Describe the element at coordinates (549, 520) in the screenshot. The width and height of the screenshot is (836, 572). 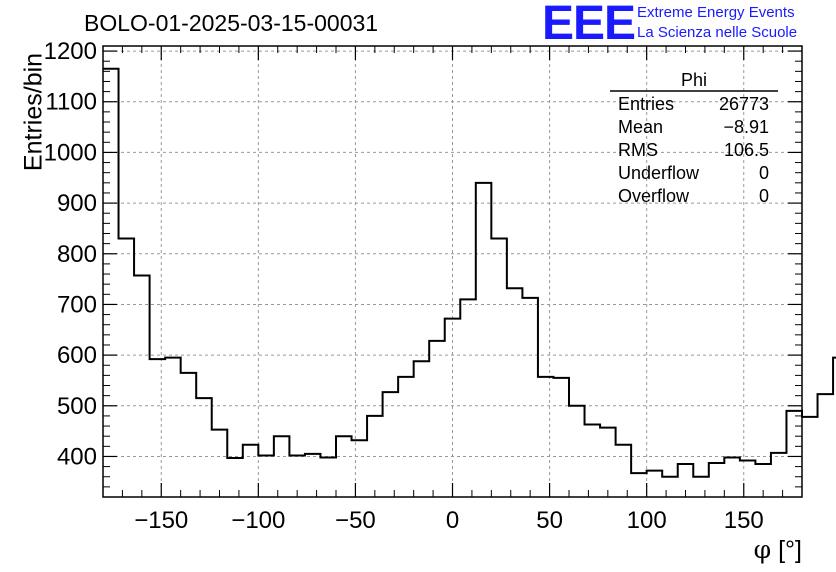
I see `x-tick-label: 50` at that location.